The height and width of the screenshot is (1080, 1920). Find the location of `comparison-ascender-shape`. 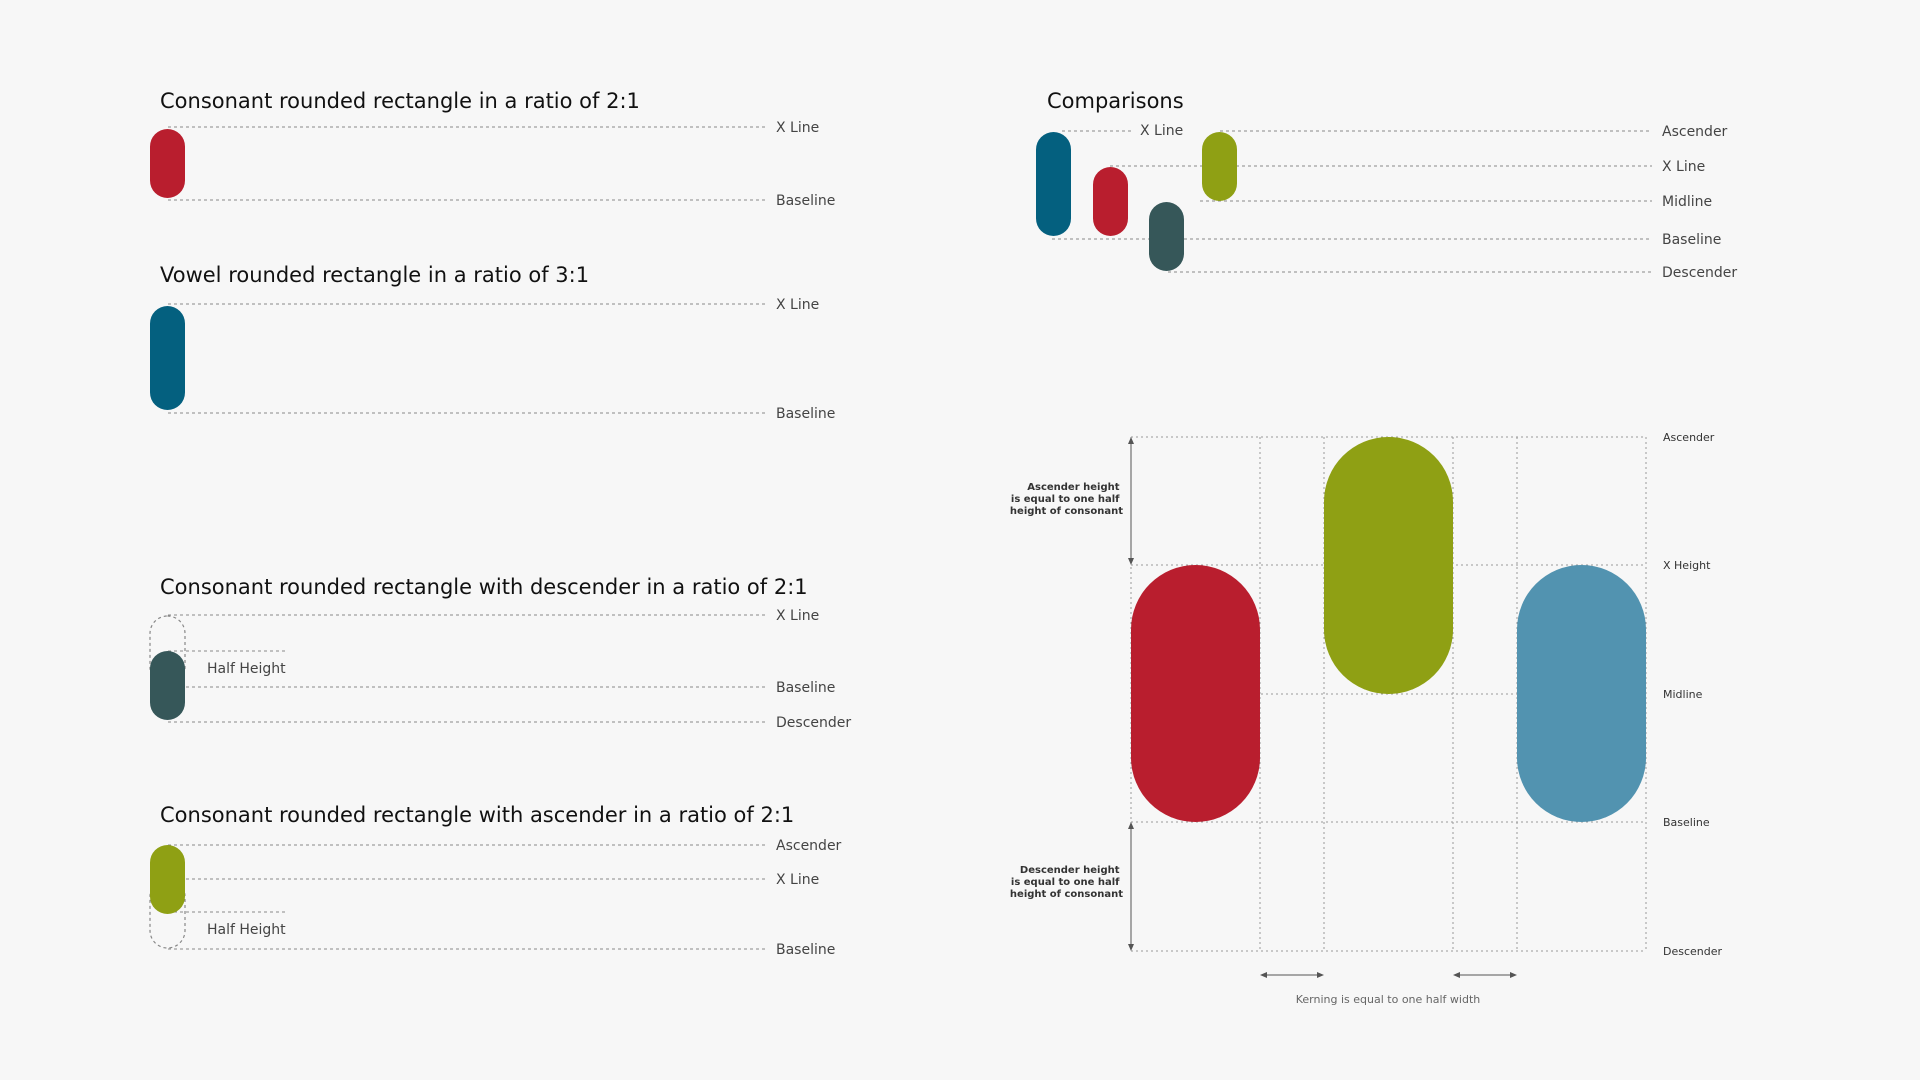

comparison-ascender-shape is located at coordinates (1219, 166).